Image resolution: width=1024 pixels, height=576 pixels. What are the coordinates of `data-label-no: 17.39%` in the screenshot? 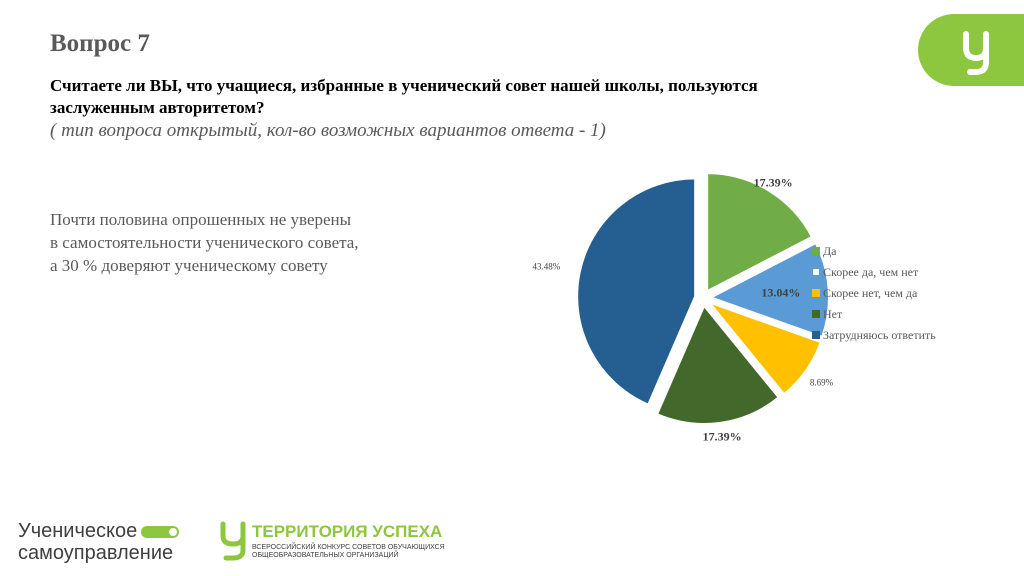 It's located at (722, 437).